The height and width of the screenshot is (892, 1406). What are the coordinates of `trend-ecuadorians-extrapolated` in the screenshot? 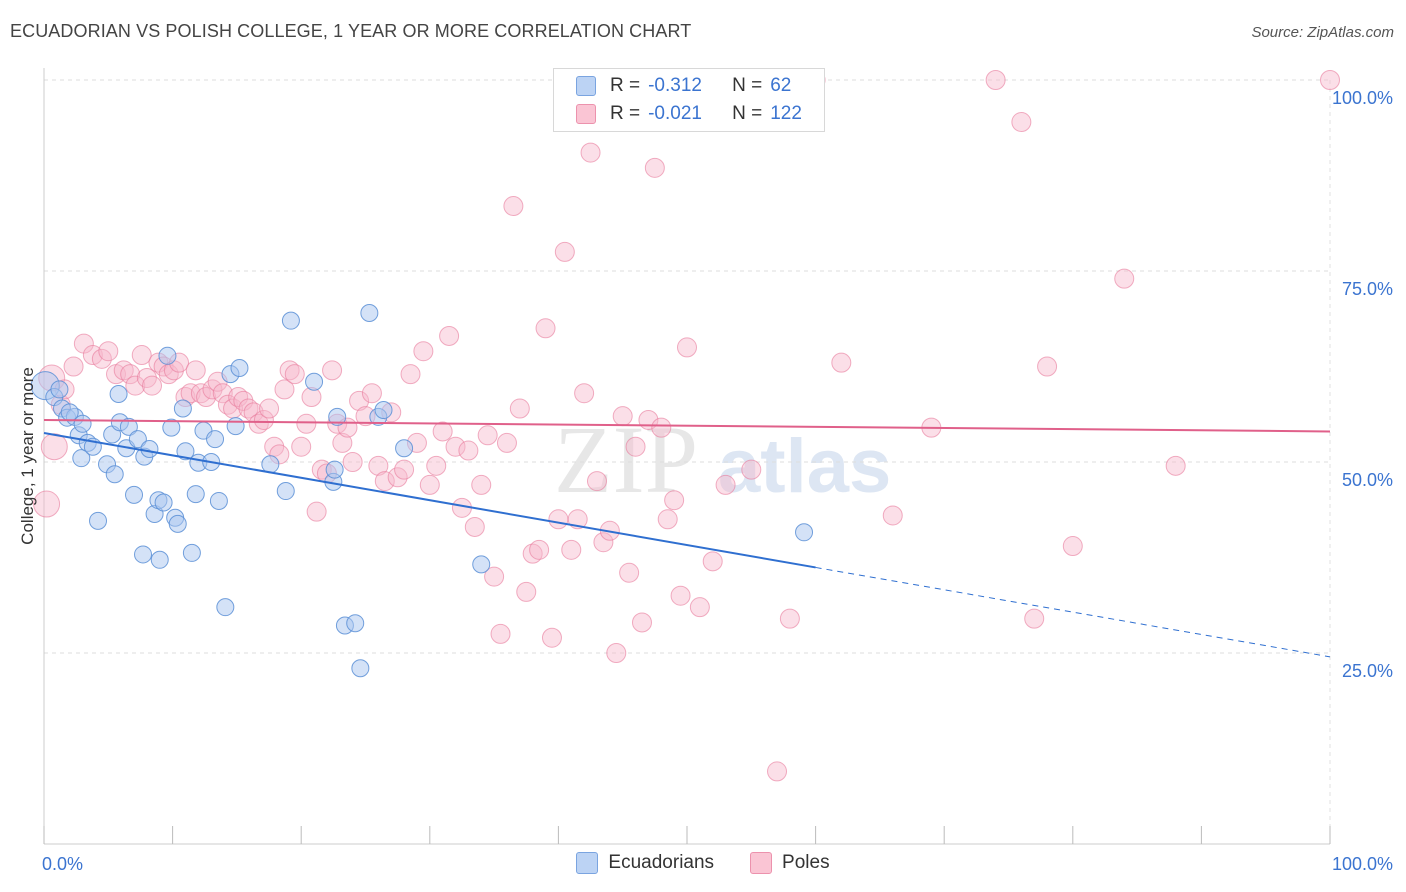 It's located at (1073, 612).